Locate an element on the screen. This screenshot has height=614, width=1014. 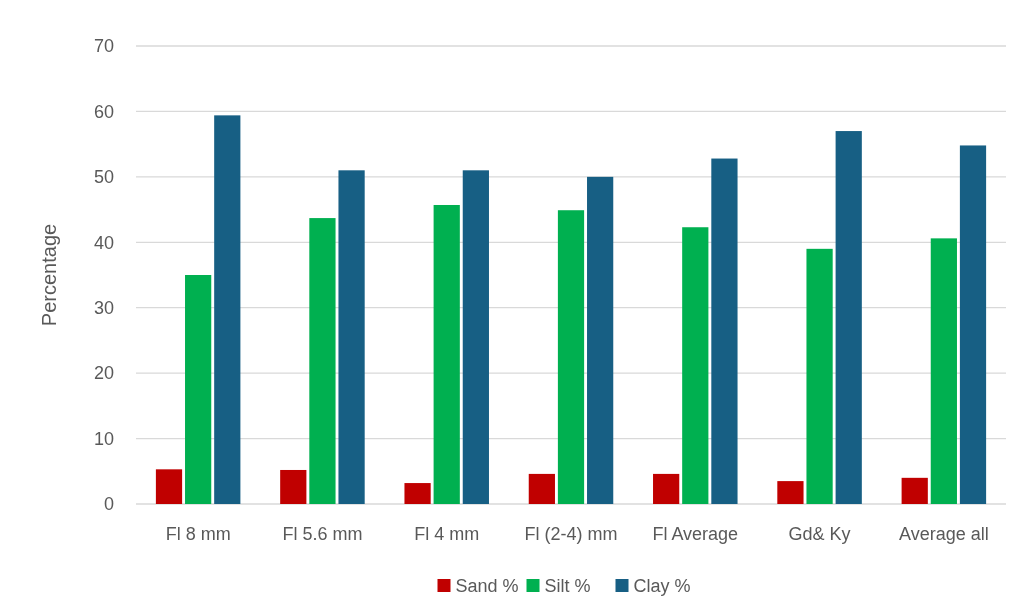
x-tick-label: Fl Average is located at coordinates (695, 534).